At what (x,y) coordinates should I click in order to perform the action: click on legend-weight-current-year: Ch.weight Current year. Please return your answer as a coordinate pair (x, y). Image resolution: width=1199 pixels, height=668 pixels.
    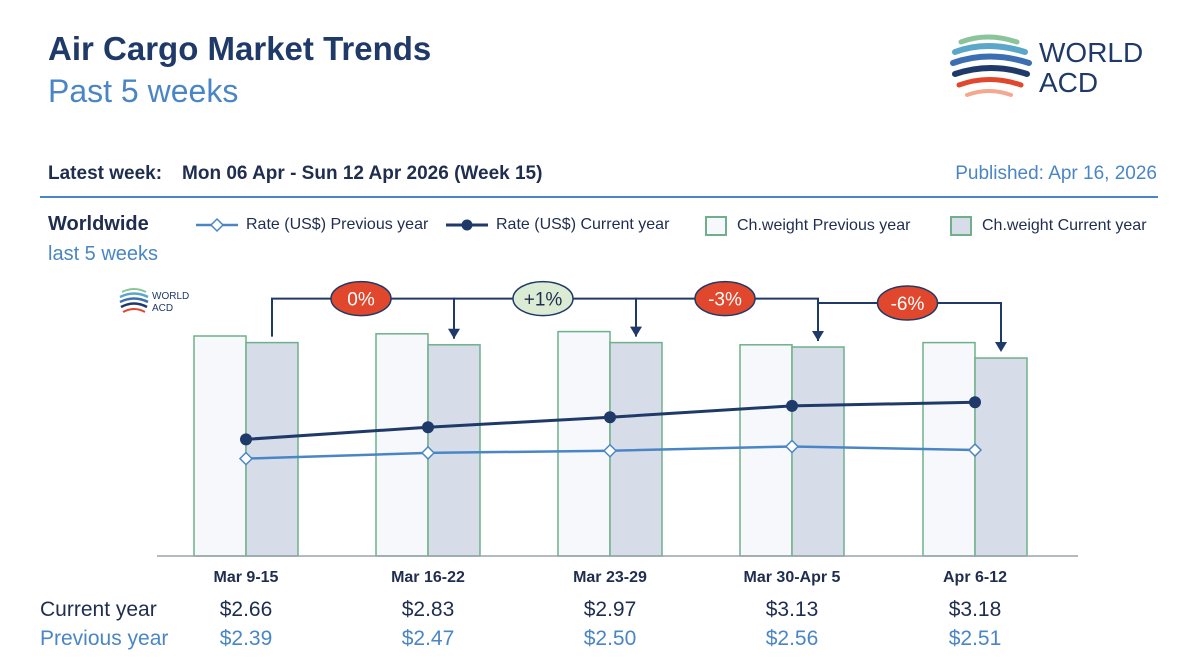
    Looking at the image, I should click on (1048, 226).